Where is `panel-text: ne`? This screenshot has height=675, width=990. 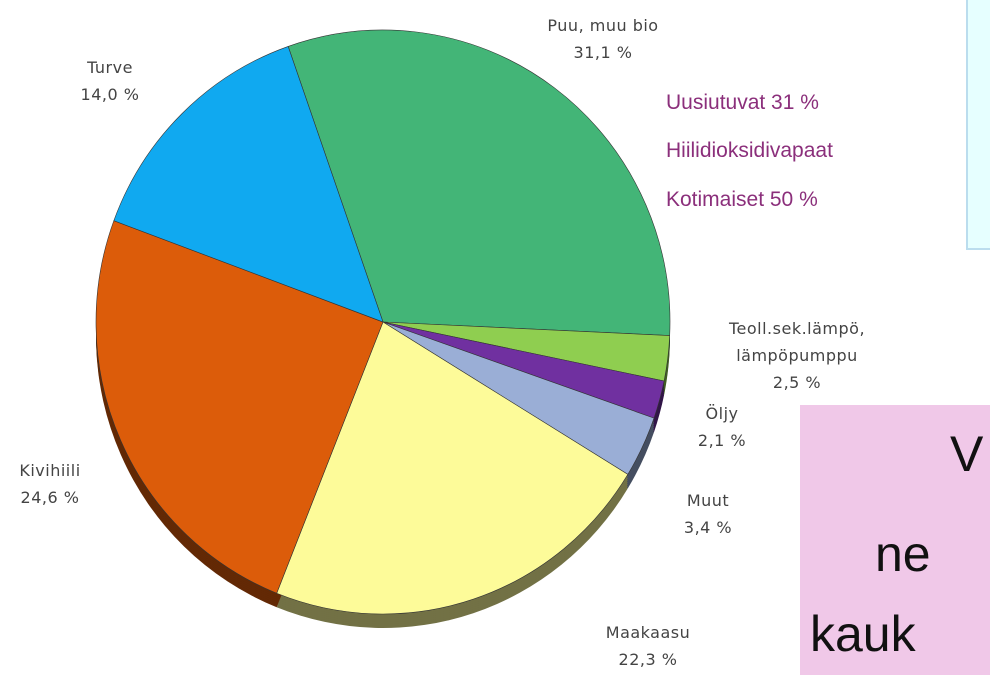 panel-text: ne is located at coordinates (903, 554).